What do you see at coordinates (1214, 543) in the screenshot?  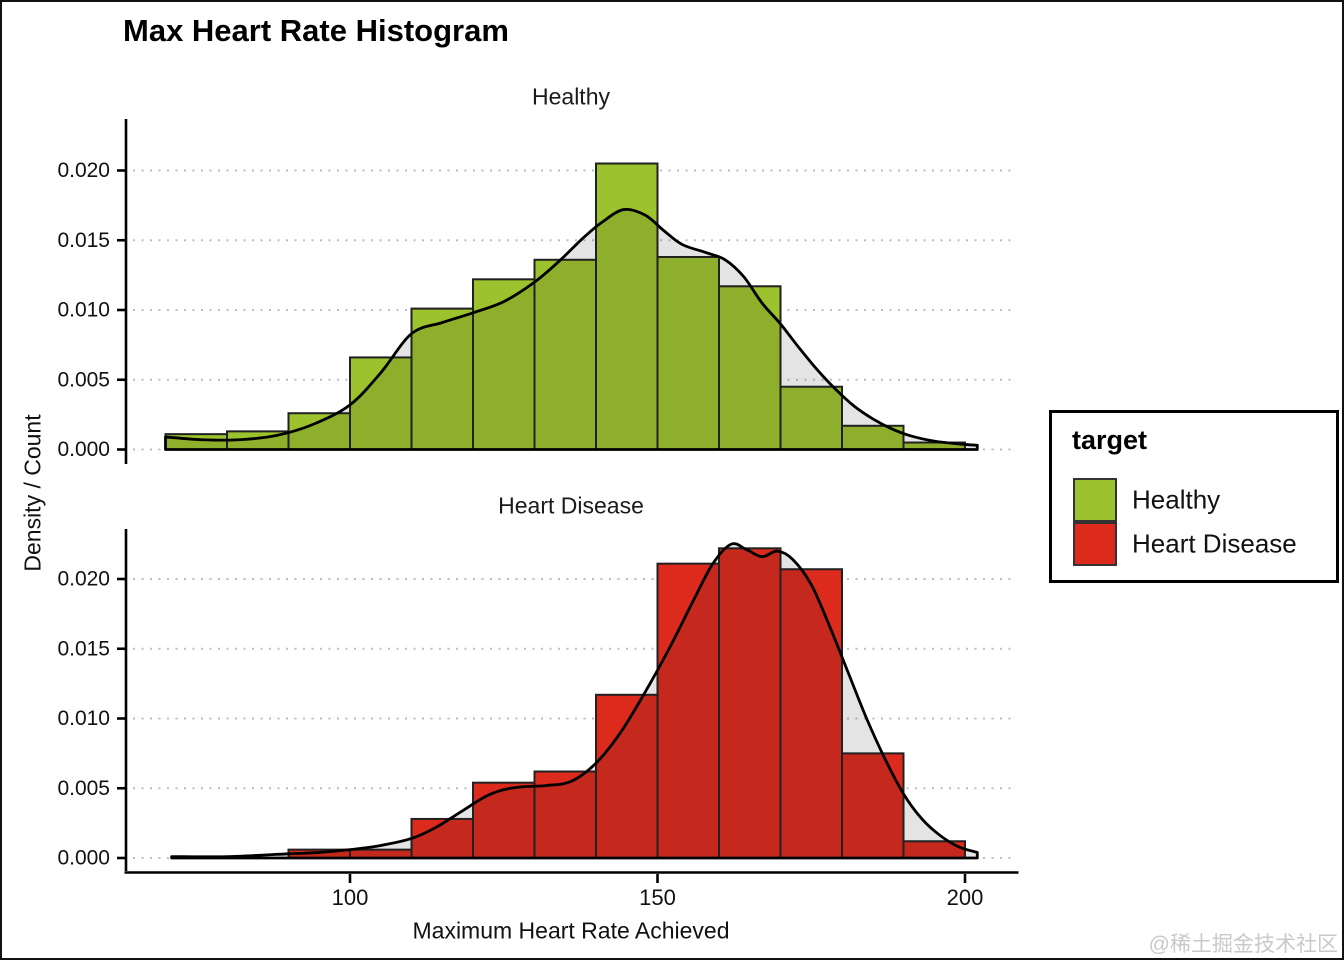 I see `legend-label-heart-disease: Heart Disease` at bounding box center [1214, 543].